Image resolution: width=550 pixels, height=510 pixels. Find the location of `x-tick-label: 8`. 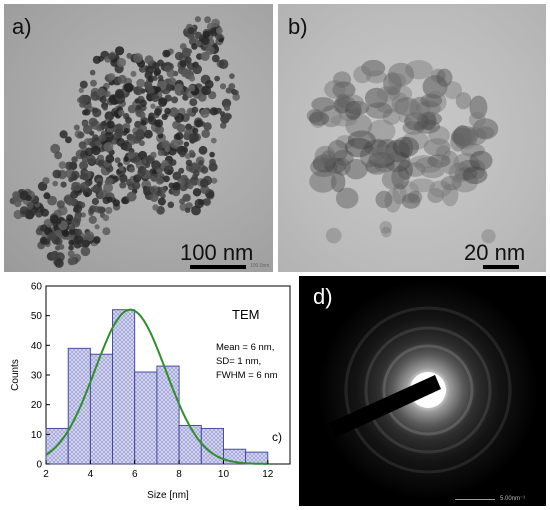

x-tick-label: 8 is located at coordinates (179, 474).